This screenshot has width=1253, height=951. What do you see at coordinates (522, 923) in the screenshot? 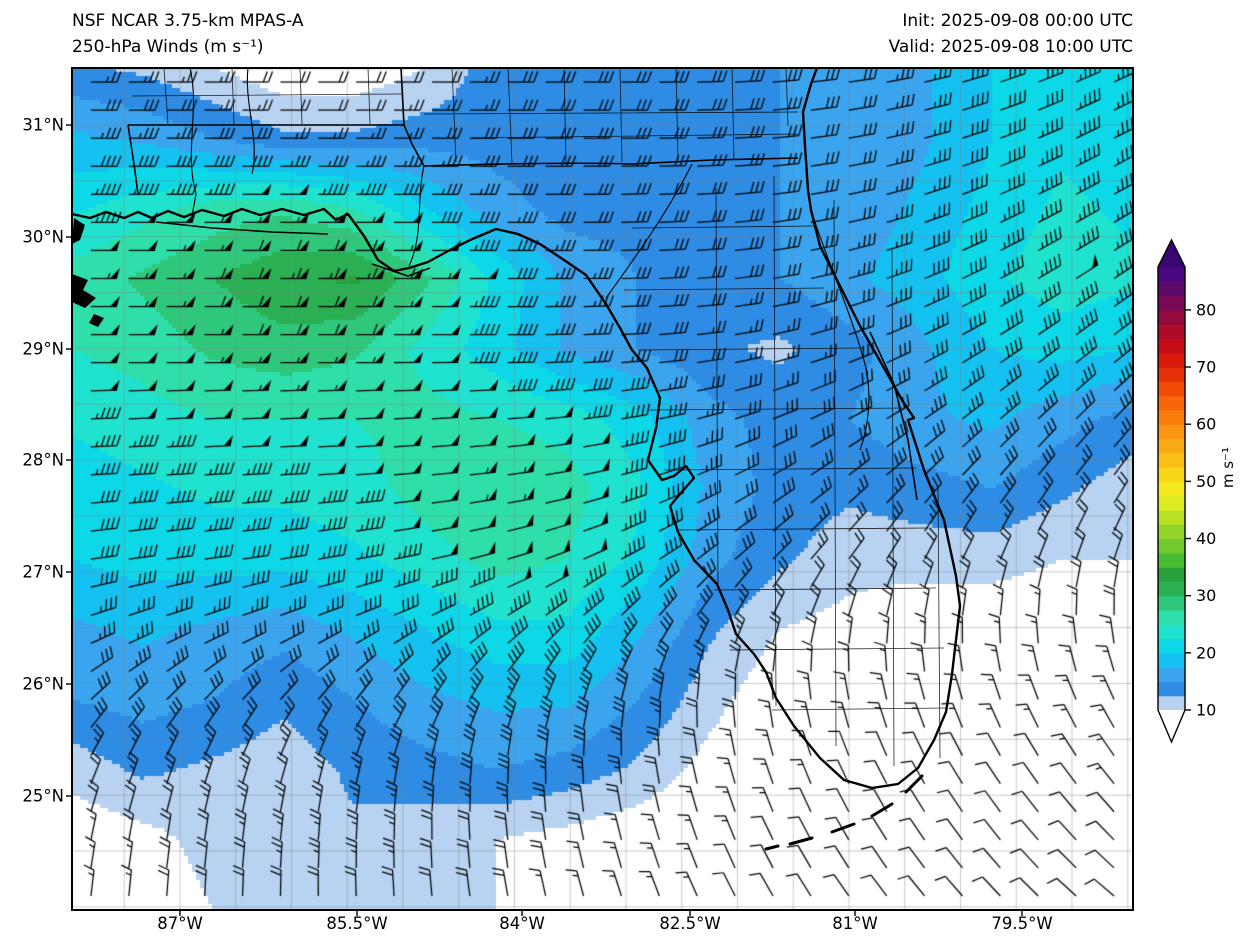
I see `lon-tick-label: 84°W` at bounding box center [522, 923].